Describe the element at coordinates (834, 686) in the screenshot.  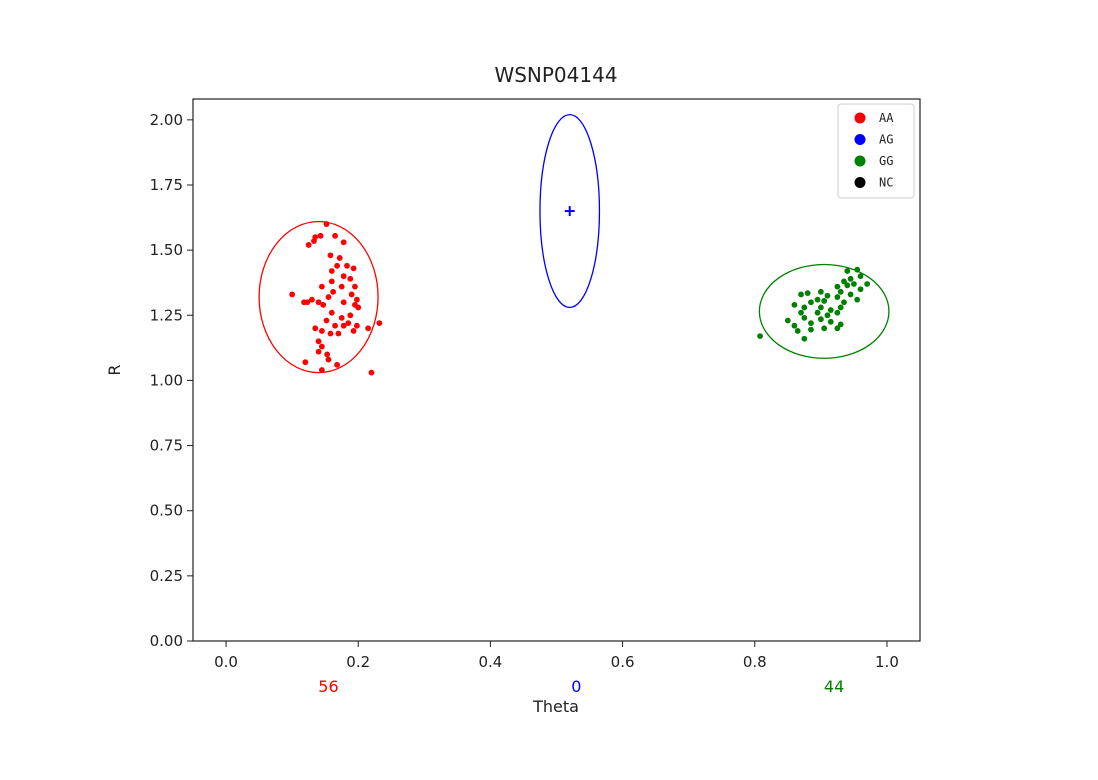
I see `count-label: 44` at that location.